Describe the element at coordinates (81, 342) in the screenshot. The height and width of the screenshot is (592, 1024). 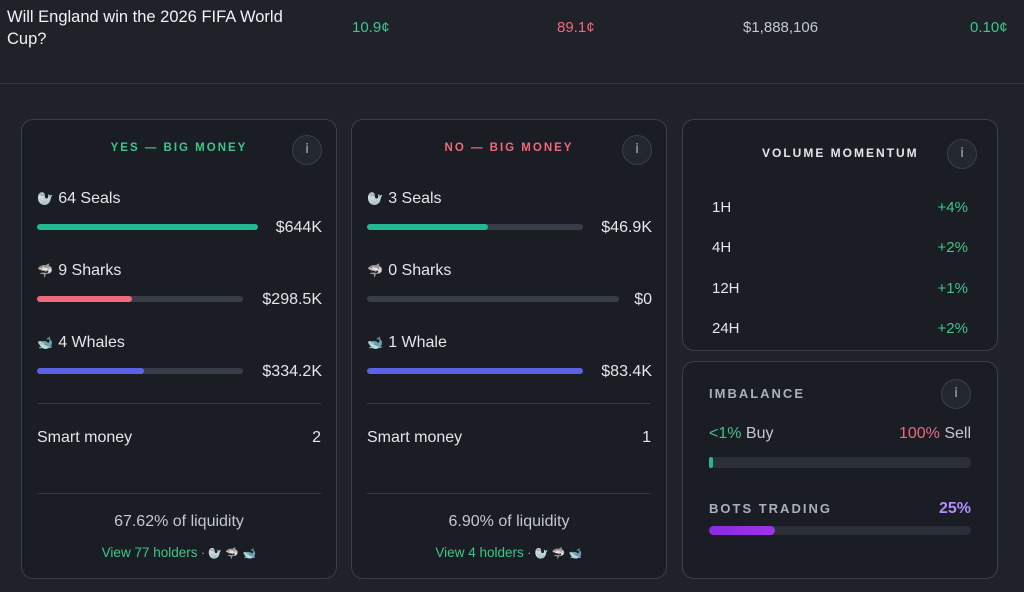
I see `whales-label: 🐋 4 Whales` at that location.